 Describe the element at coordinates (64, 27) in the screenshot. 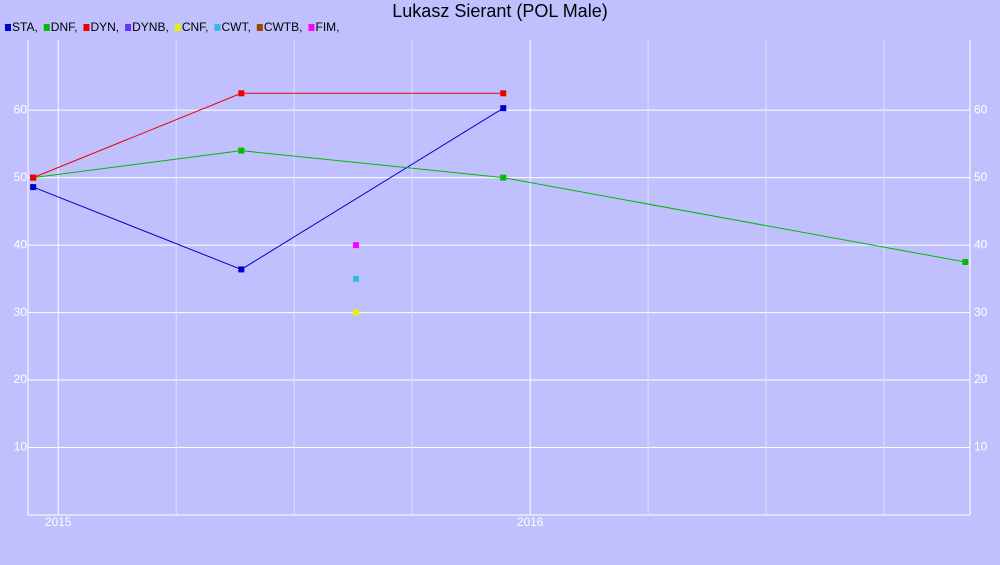

I see `legend-label: DNF,` at that location.